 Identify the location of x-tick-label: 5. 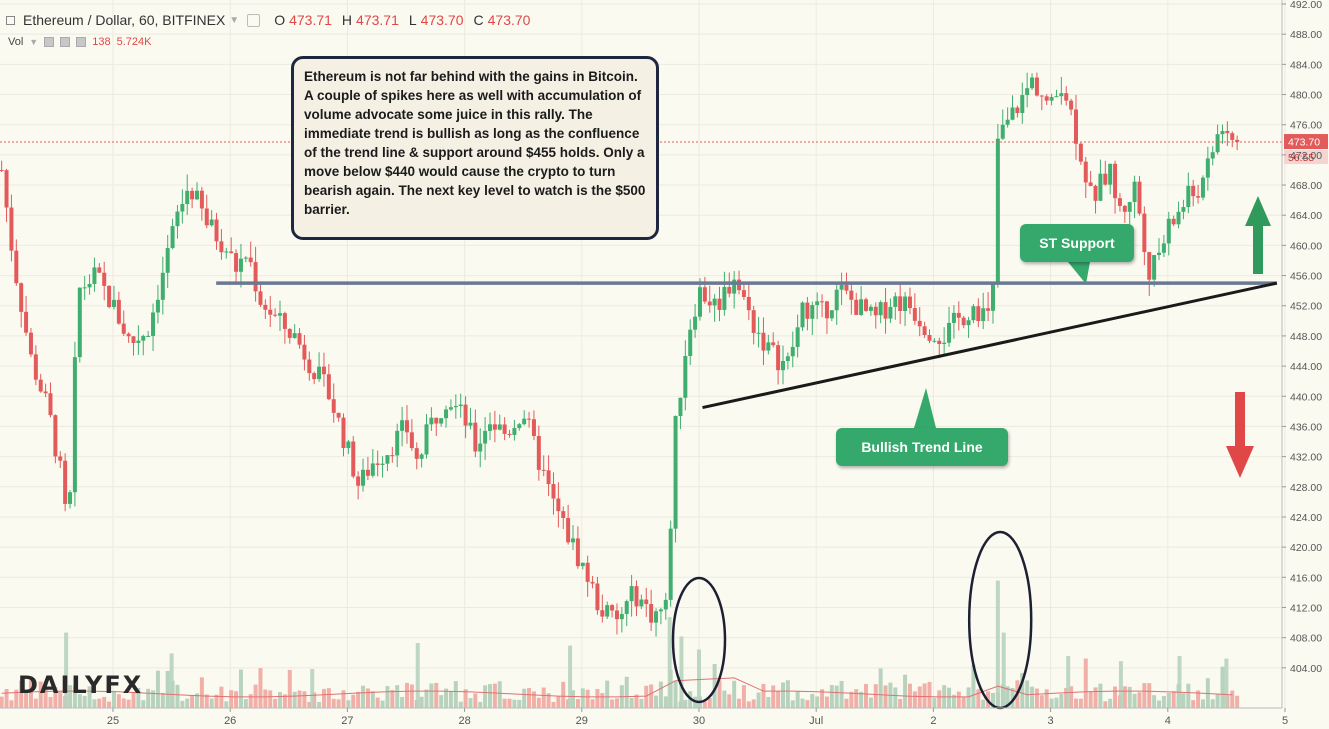
(1285, 721).